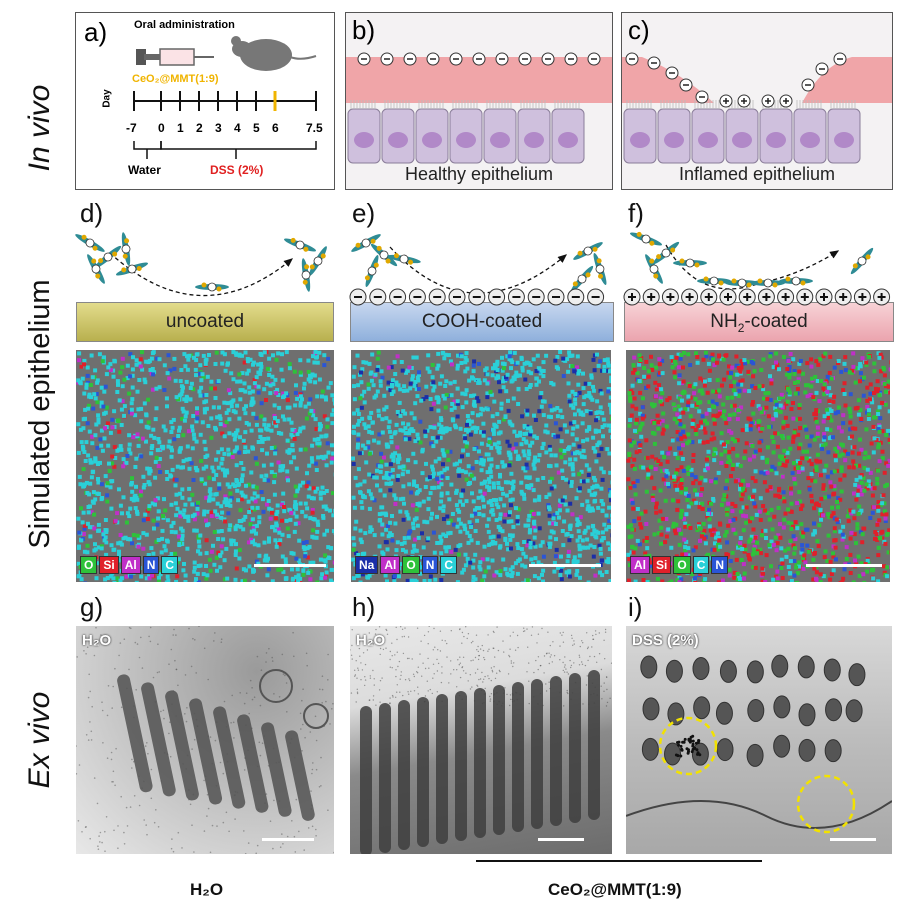  Describe the element at coordinates (759, 740) in the screenshot. I see `tem-image-i: DSS (2%)` at that location.